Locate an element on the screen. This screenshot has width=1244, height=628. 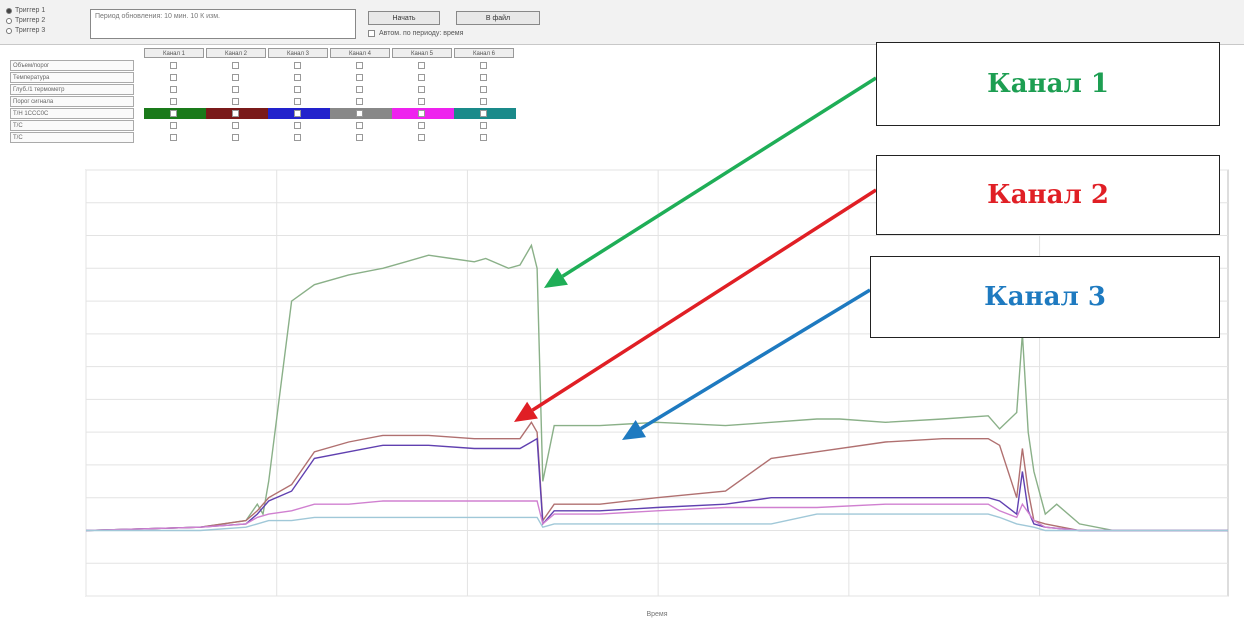
row-label: Температура is located at coordinates (72, 77).